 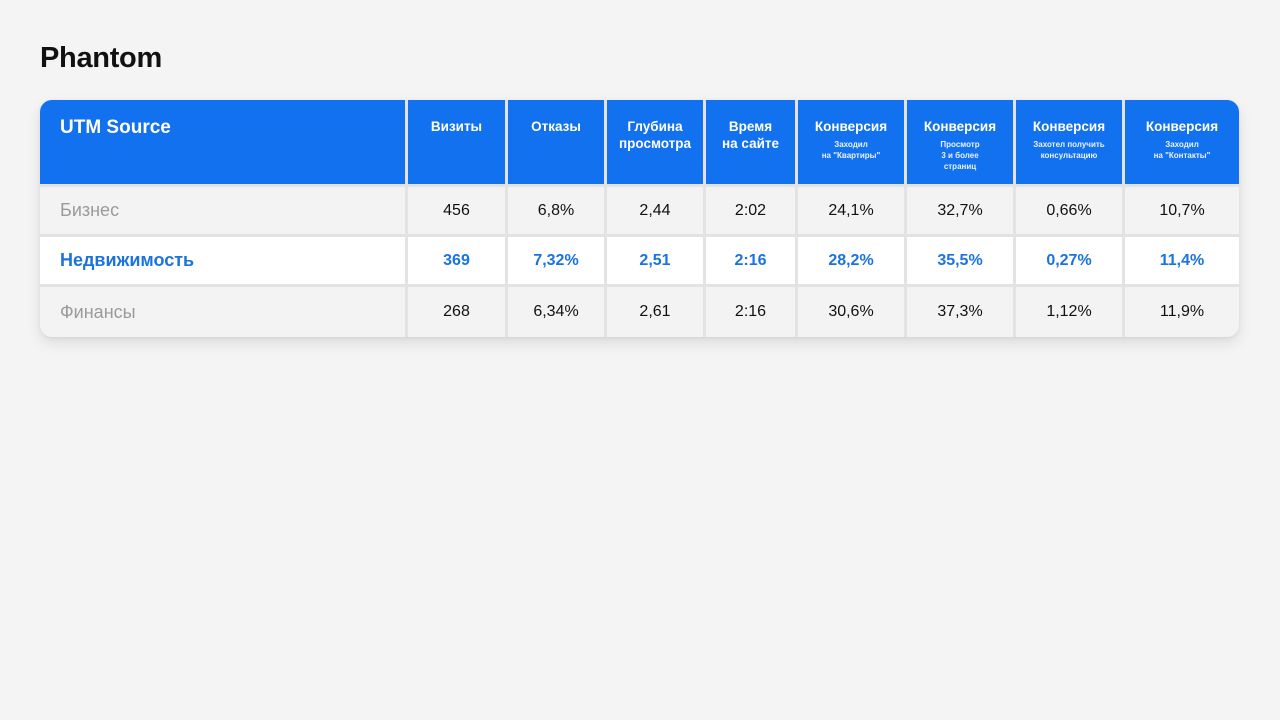 I want to click on cell-conversion-contacts: 11,4%, so click(x=1182, y=262).